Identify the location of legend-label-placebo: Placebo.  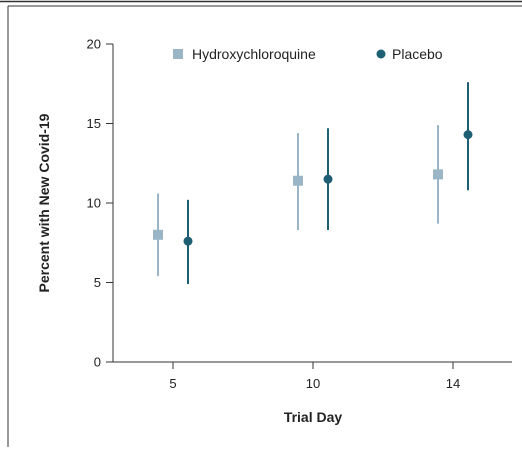
(417, 54).